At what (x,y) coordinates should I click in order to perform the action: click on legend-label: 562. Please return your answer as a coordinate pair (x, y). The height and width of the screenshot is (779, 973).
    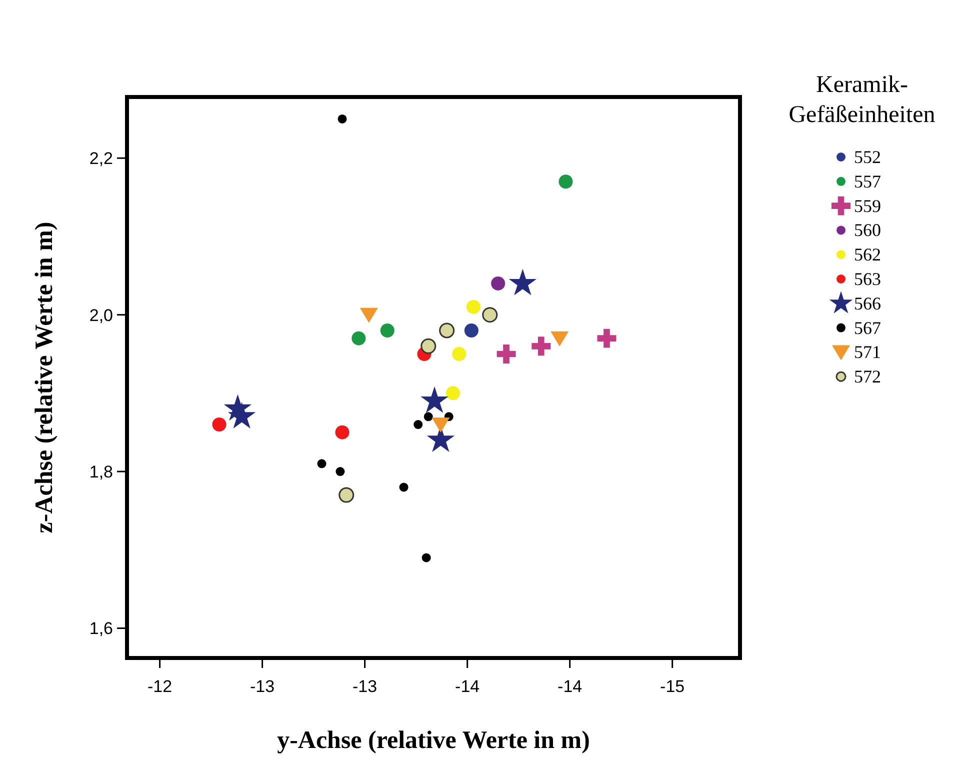
    Looking at the image, I should click on (867, 254).